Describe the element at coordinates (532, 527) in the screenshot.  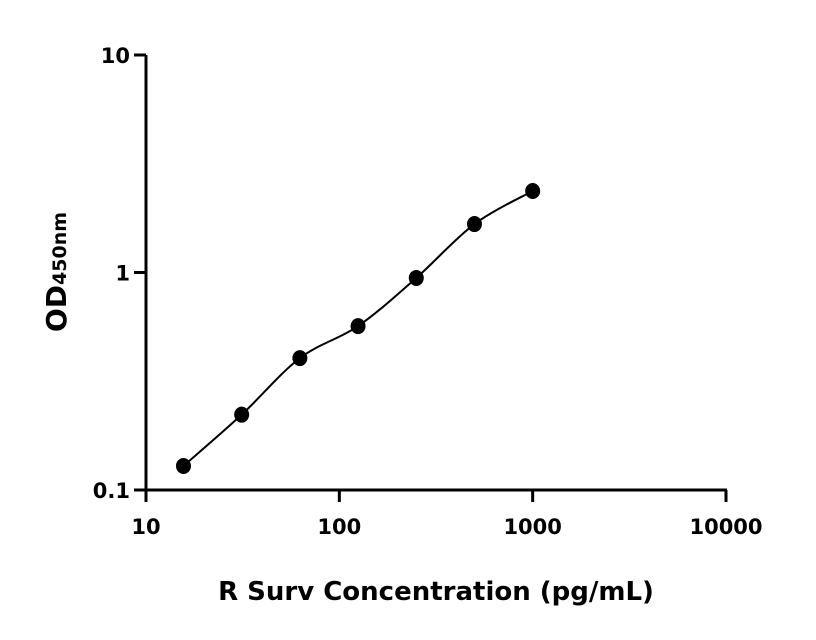
I see `x-tick-label: 1000` at that location.